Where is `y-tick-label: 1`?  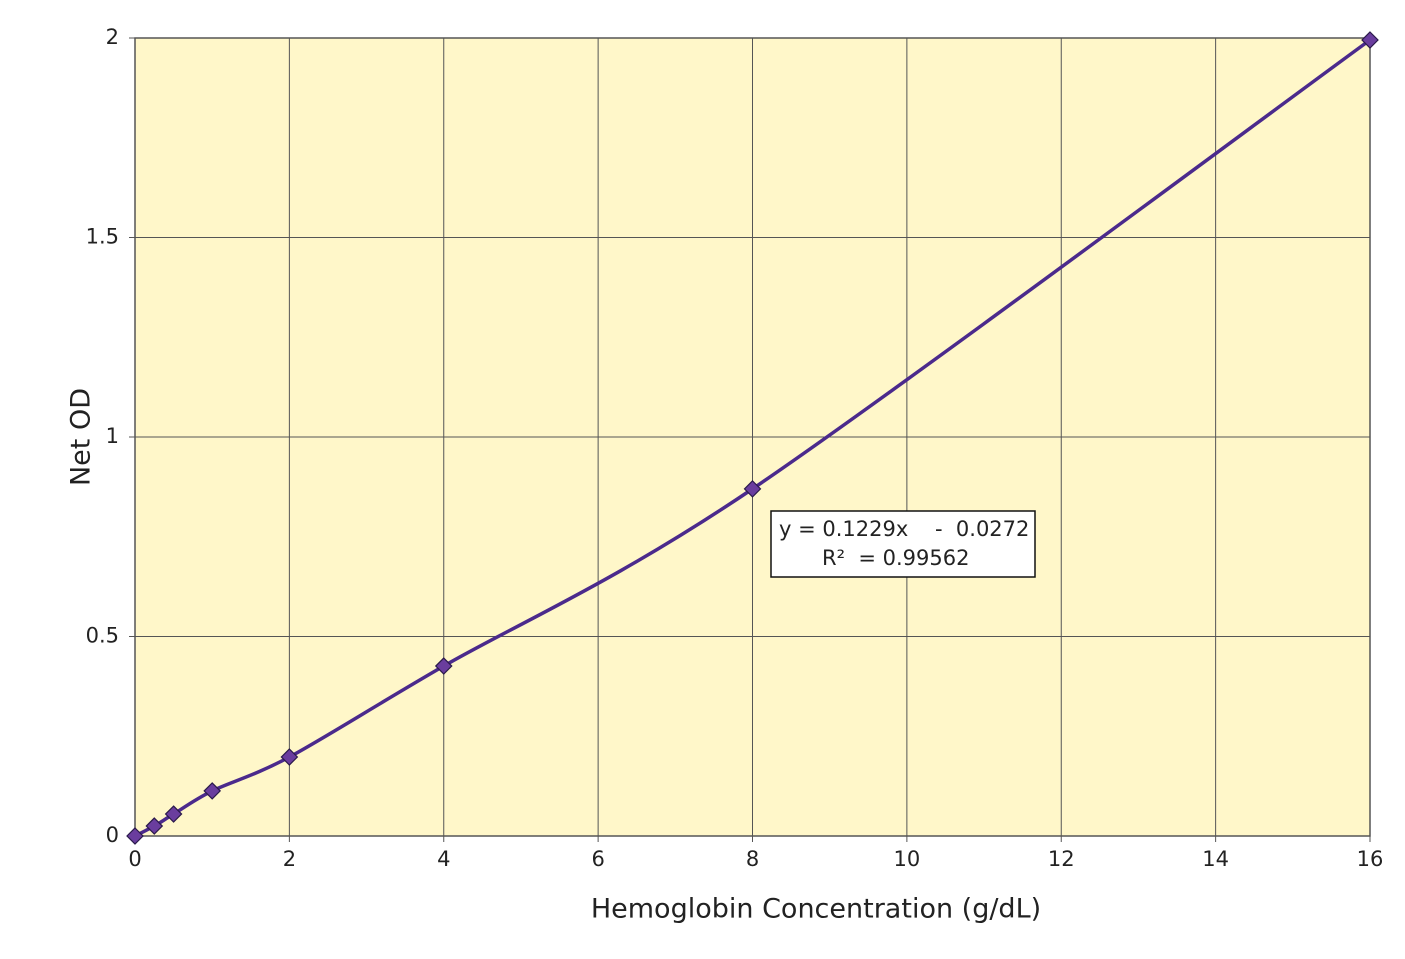
y-tick-label: 1 is located at coordinates (112, 436).